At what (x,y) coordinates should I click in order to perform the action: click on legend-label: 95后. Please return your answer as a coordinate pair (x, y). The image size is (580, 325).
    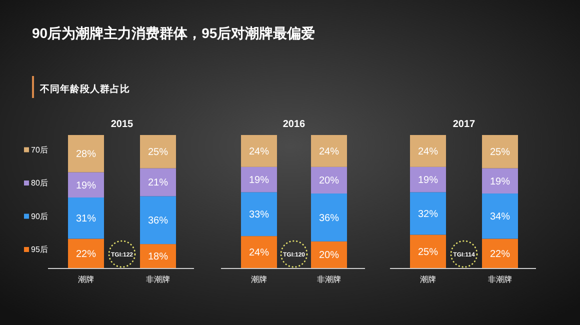
    Looking at the image, I should click on (39, 249).